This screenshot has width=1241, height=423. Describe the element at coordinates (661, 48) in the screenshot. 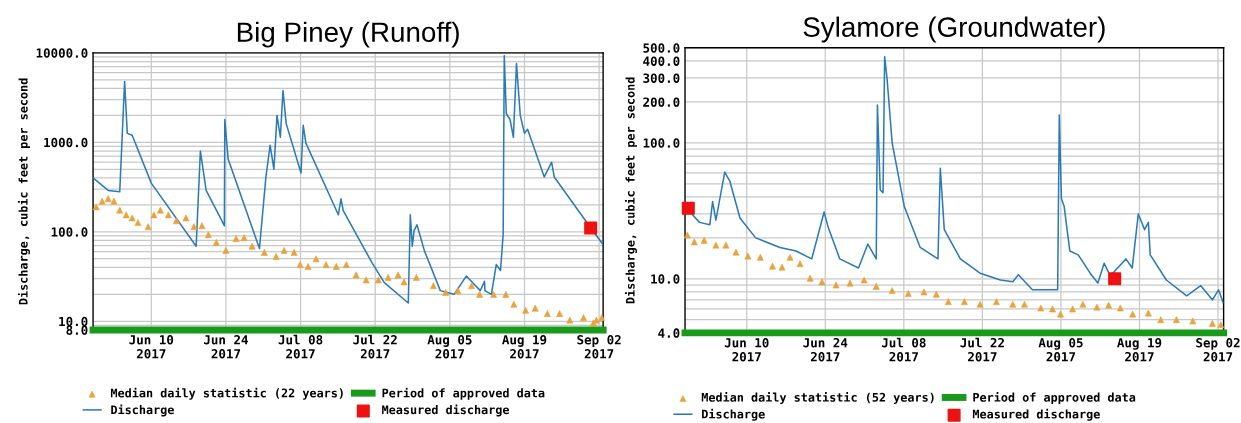

I see `y-tick-label: 500.0` at that location.